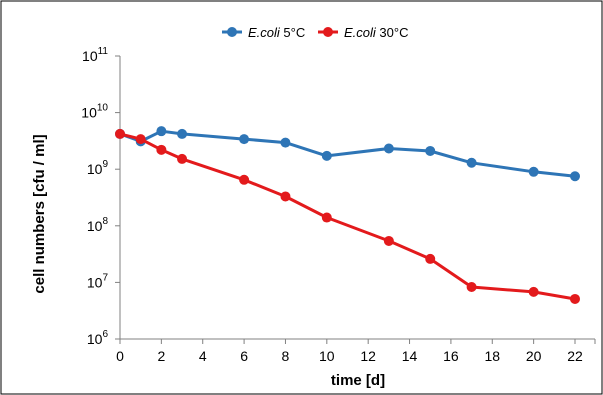 The height and width of the screenshot is (395, 603). What do you see at coordinates (276, 32) in the screenshot?
I see `legend-label: E.coli 5°C` at bounding box center [276, 32].